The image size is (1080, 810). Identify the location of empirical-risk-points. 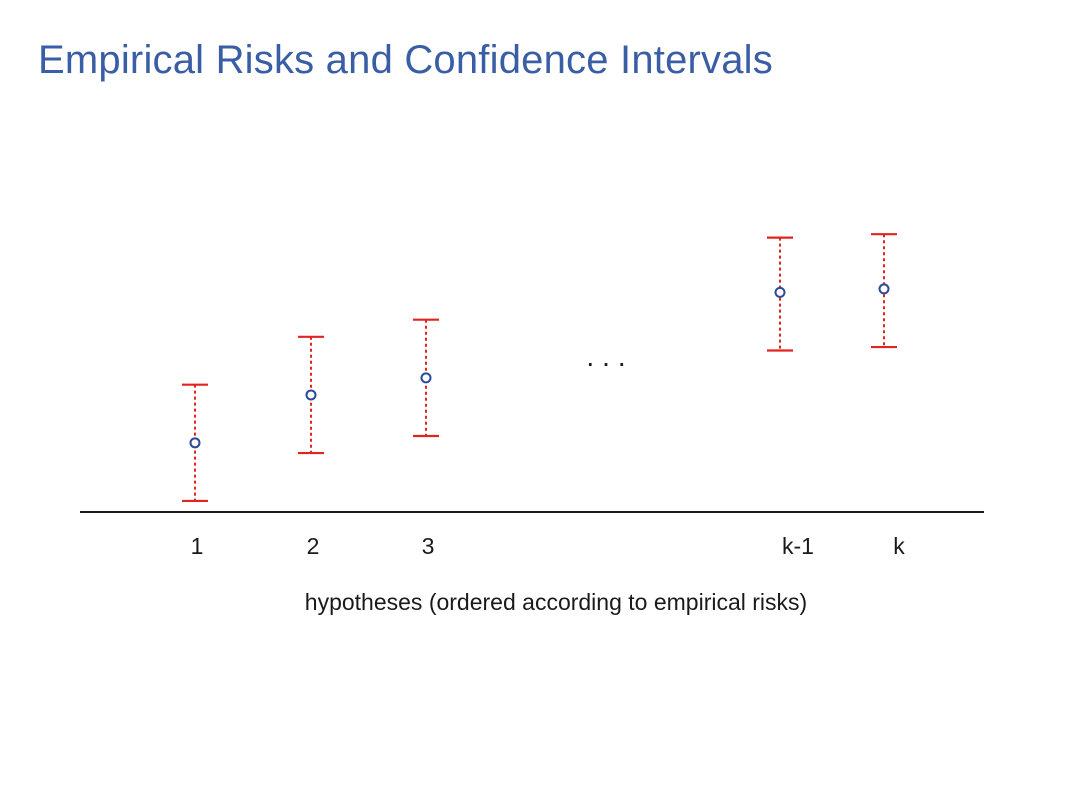
(539, 366).